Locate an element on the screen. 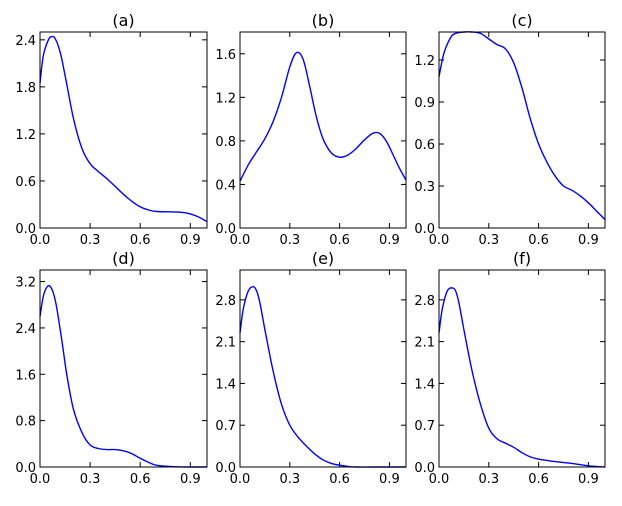 The image size is (622, 506). panel-6: (f) 0.0 0.3 0.6 0.9 0.0 0.7 1.4 2.1 2.8 is located at coordinates (510, 368).